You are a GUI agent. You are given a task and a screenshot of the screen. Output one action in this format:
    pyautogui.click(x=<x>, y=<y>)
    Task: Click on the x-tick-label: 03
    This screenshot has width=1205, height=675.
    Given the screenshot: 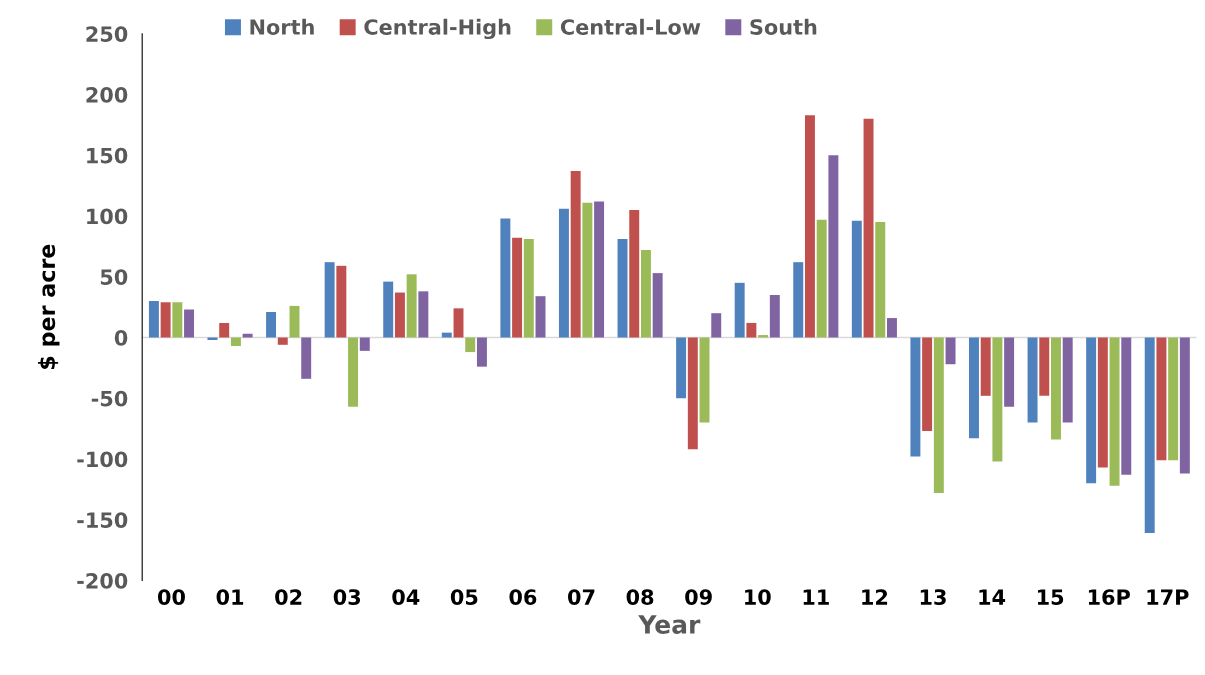 What is the action you would take?
    pyautogui.click(x=347, y=597)
    